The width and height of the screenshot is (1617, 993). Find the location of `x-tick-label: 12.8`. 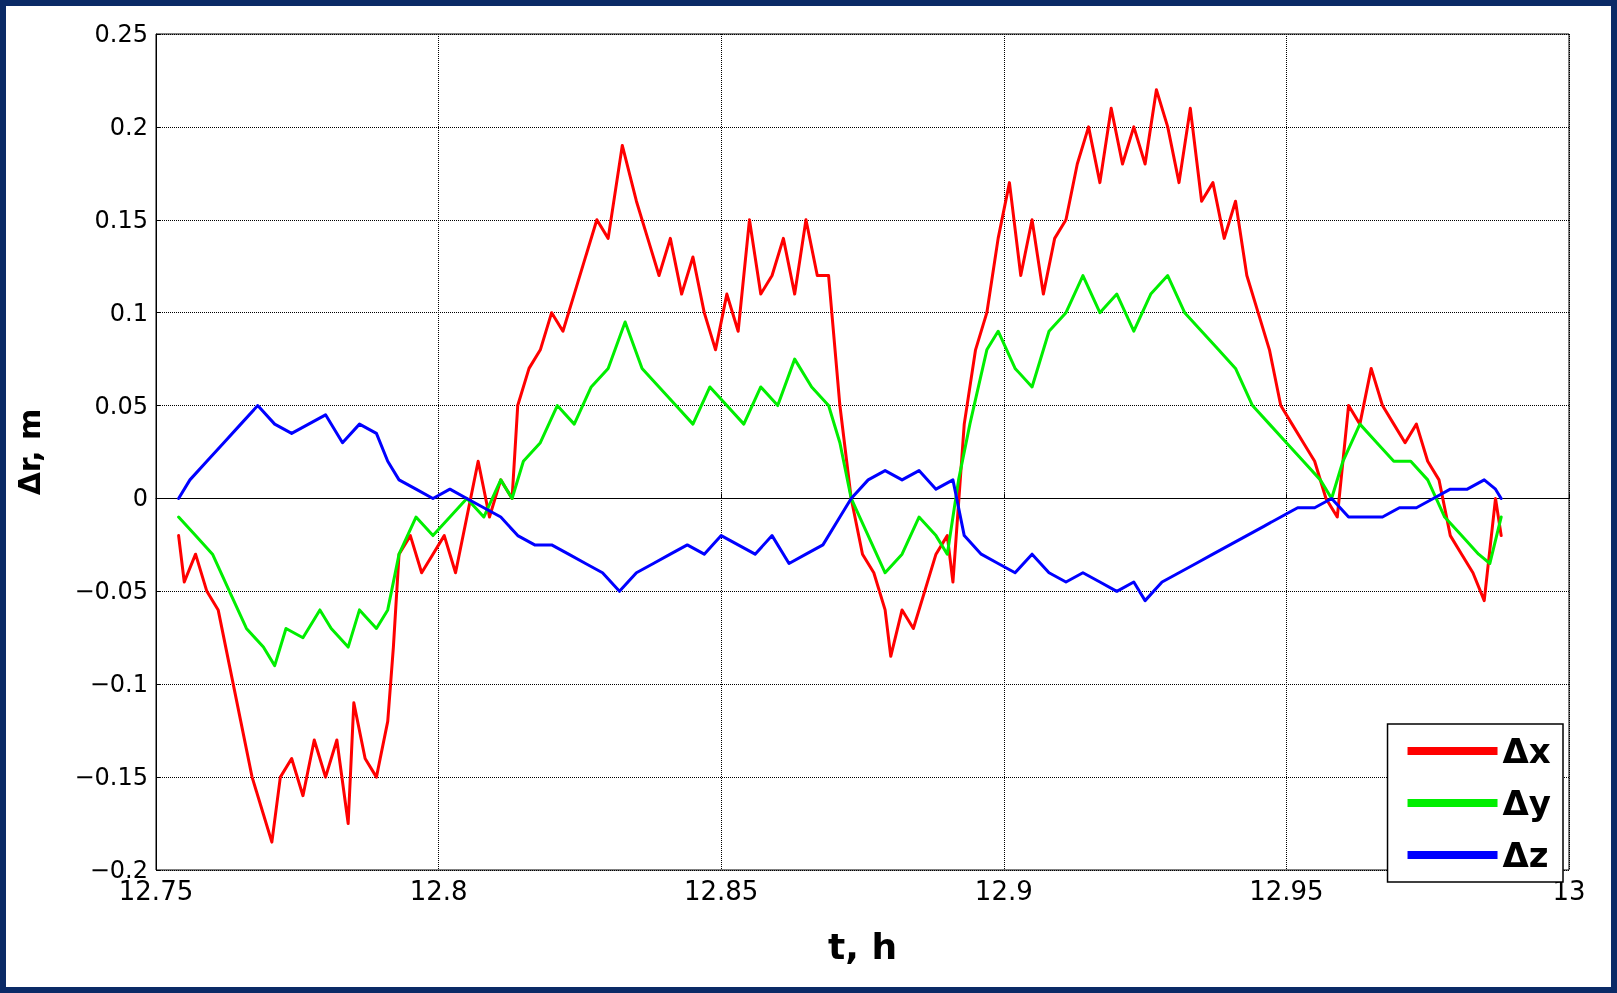

x-tick-label: 12.8 is located at coordinates (438, 891).